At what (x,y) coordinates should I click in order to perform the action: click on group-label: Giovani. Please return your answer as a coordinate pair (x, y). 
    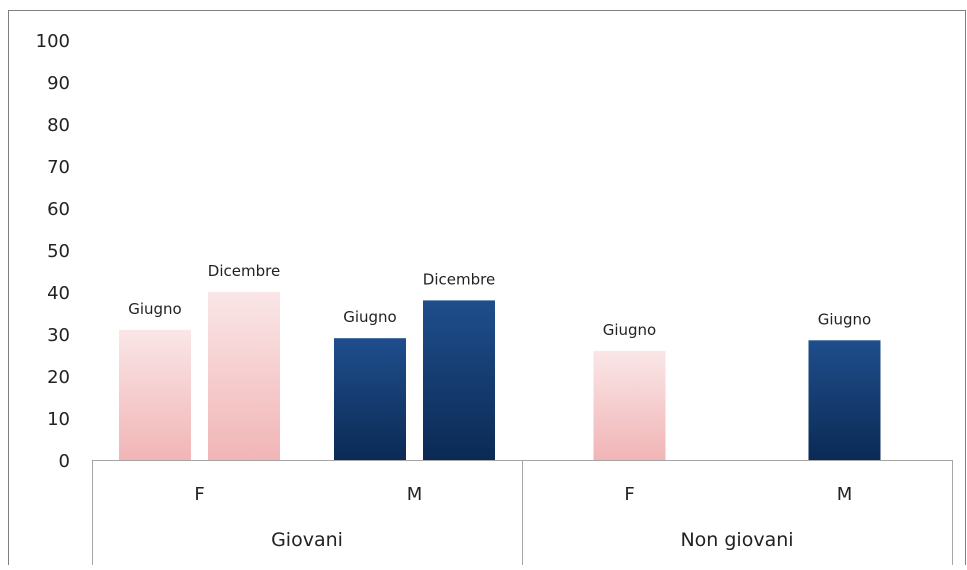
    Looking at the image, I should click on (307, 540).